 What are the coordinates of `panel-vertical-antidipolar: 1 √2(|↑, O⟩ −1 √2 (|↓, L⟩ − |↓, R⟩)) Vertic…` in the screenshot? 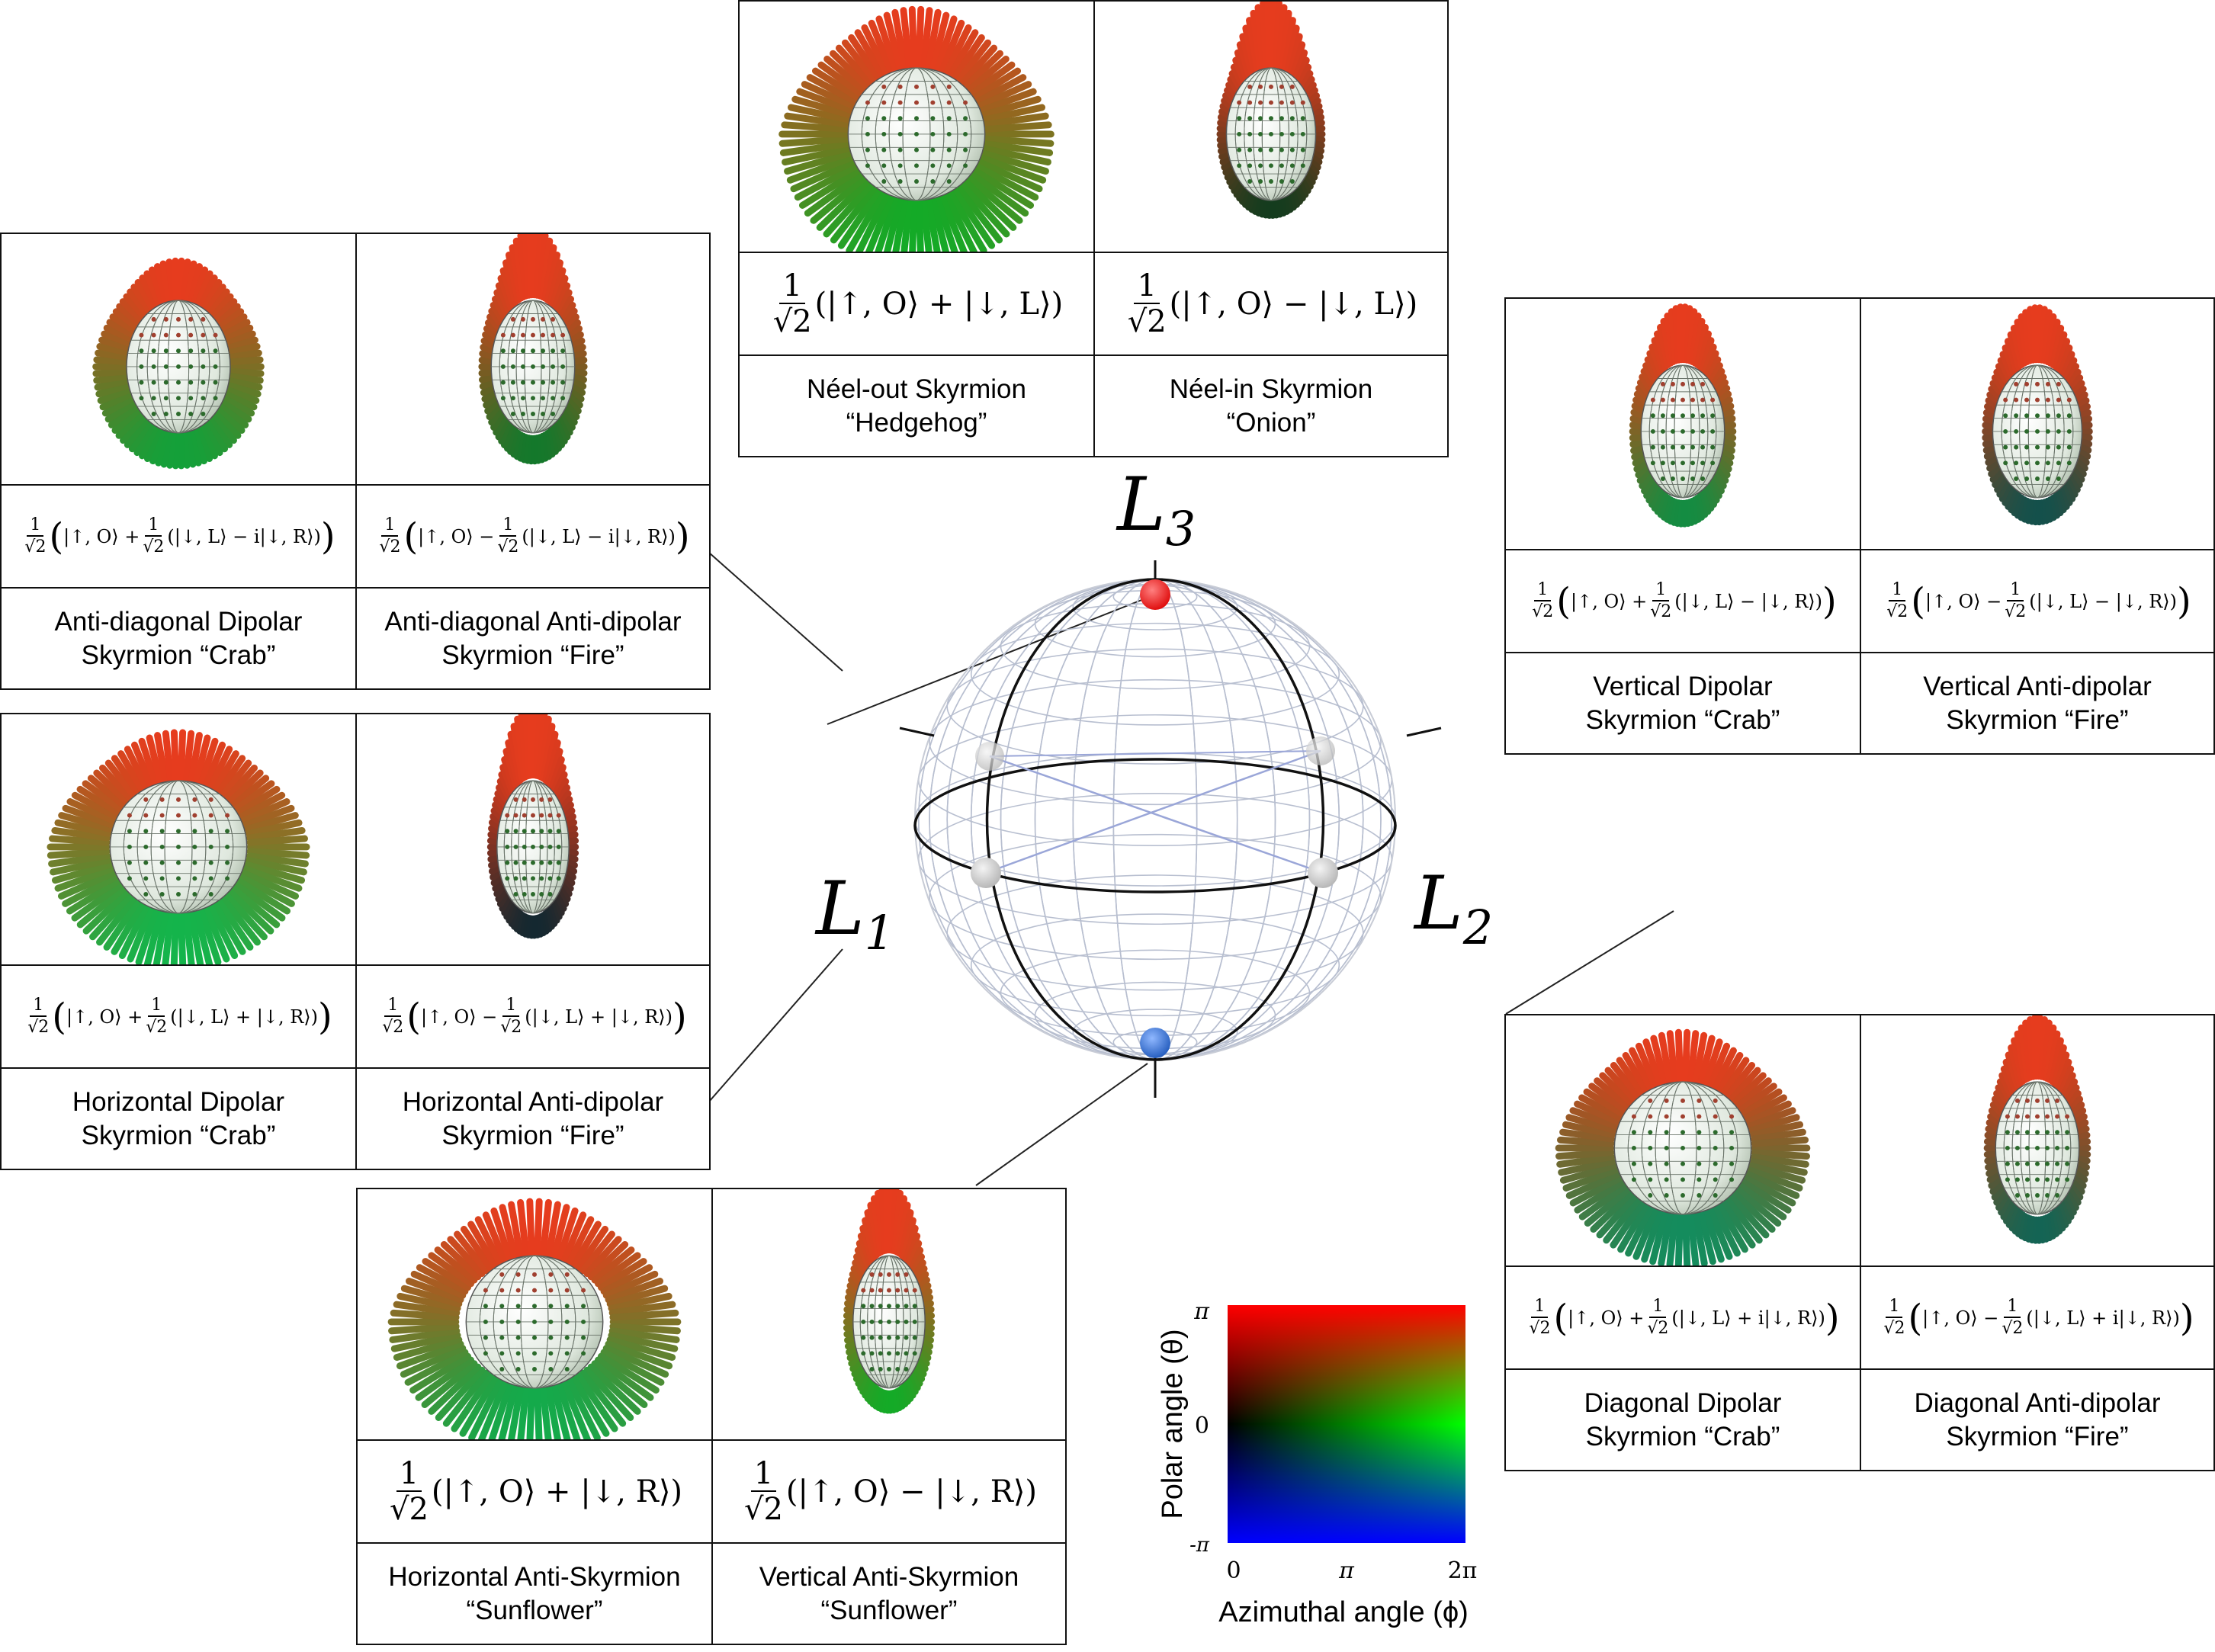 It's located at (2036, 526).